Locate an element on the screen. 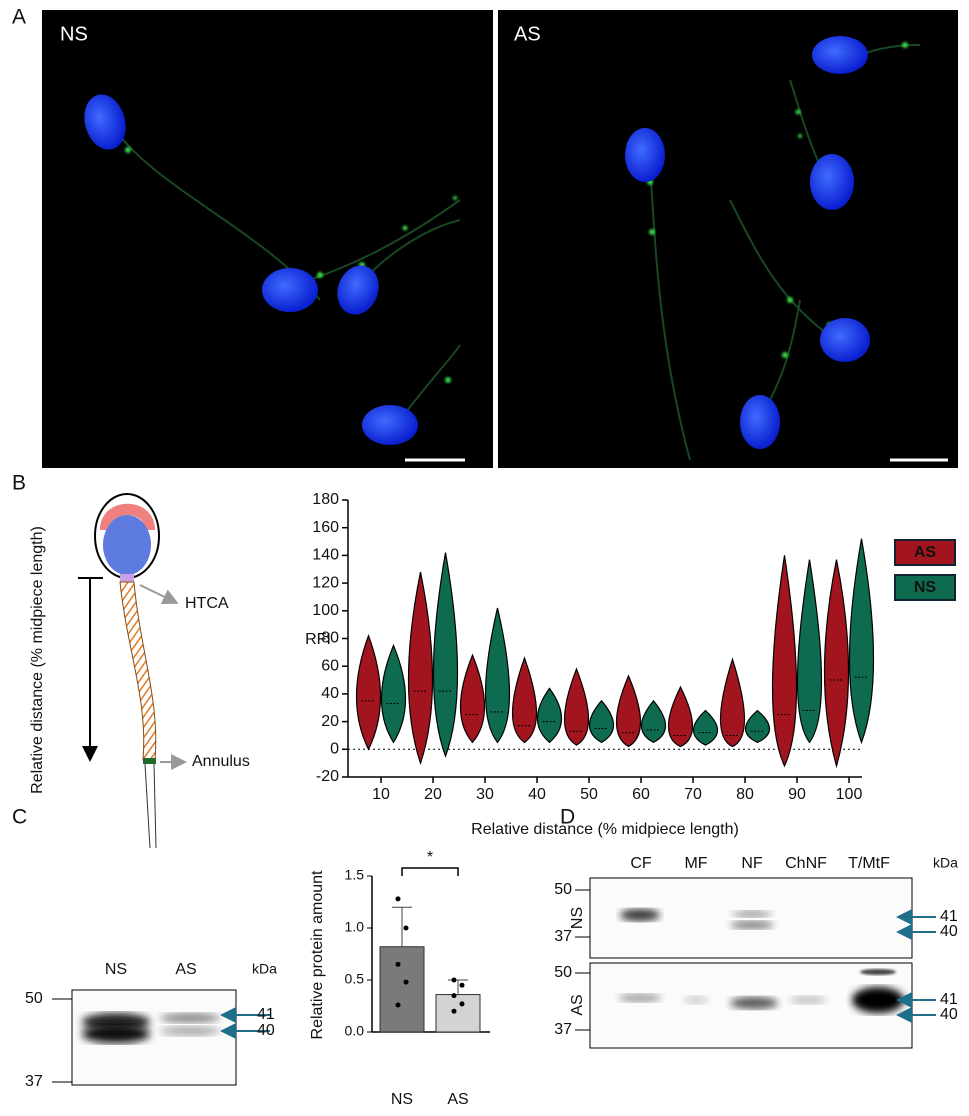 The width and height of the screenshot is (969, 1116). panel-label: A is located at coordinates (19, 17).